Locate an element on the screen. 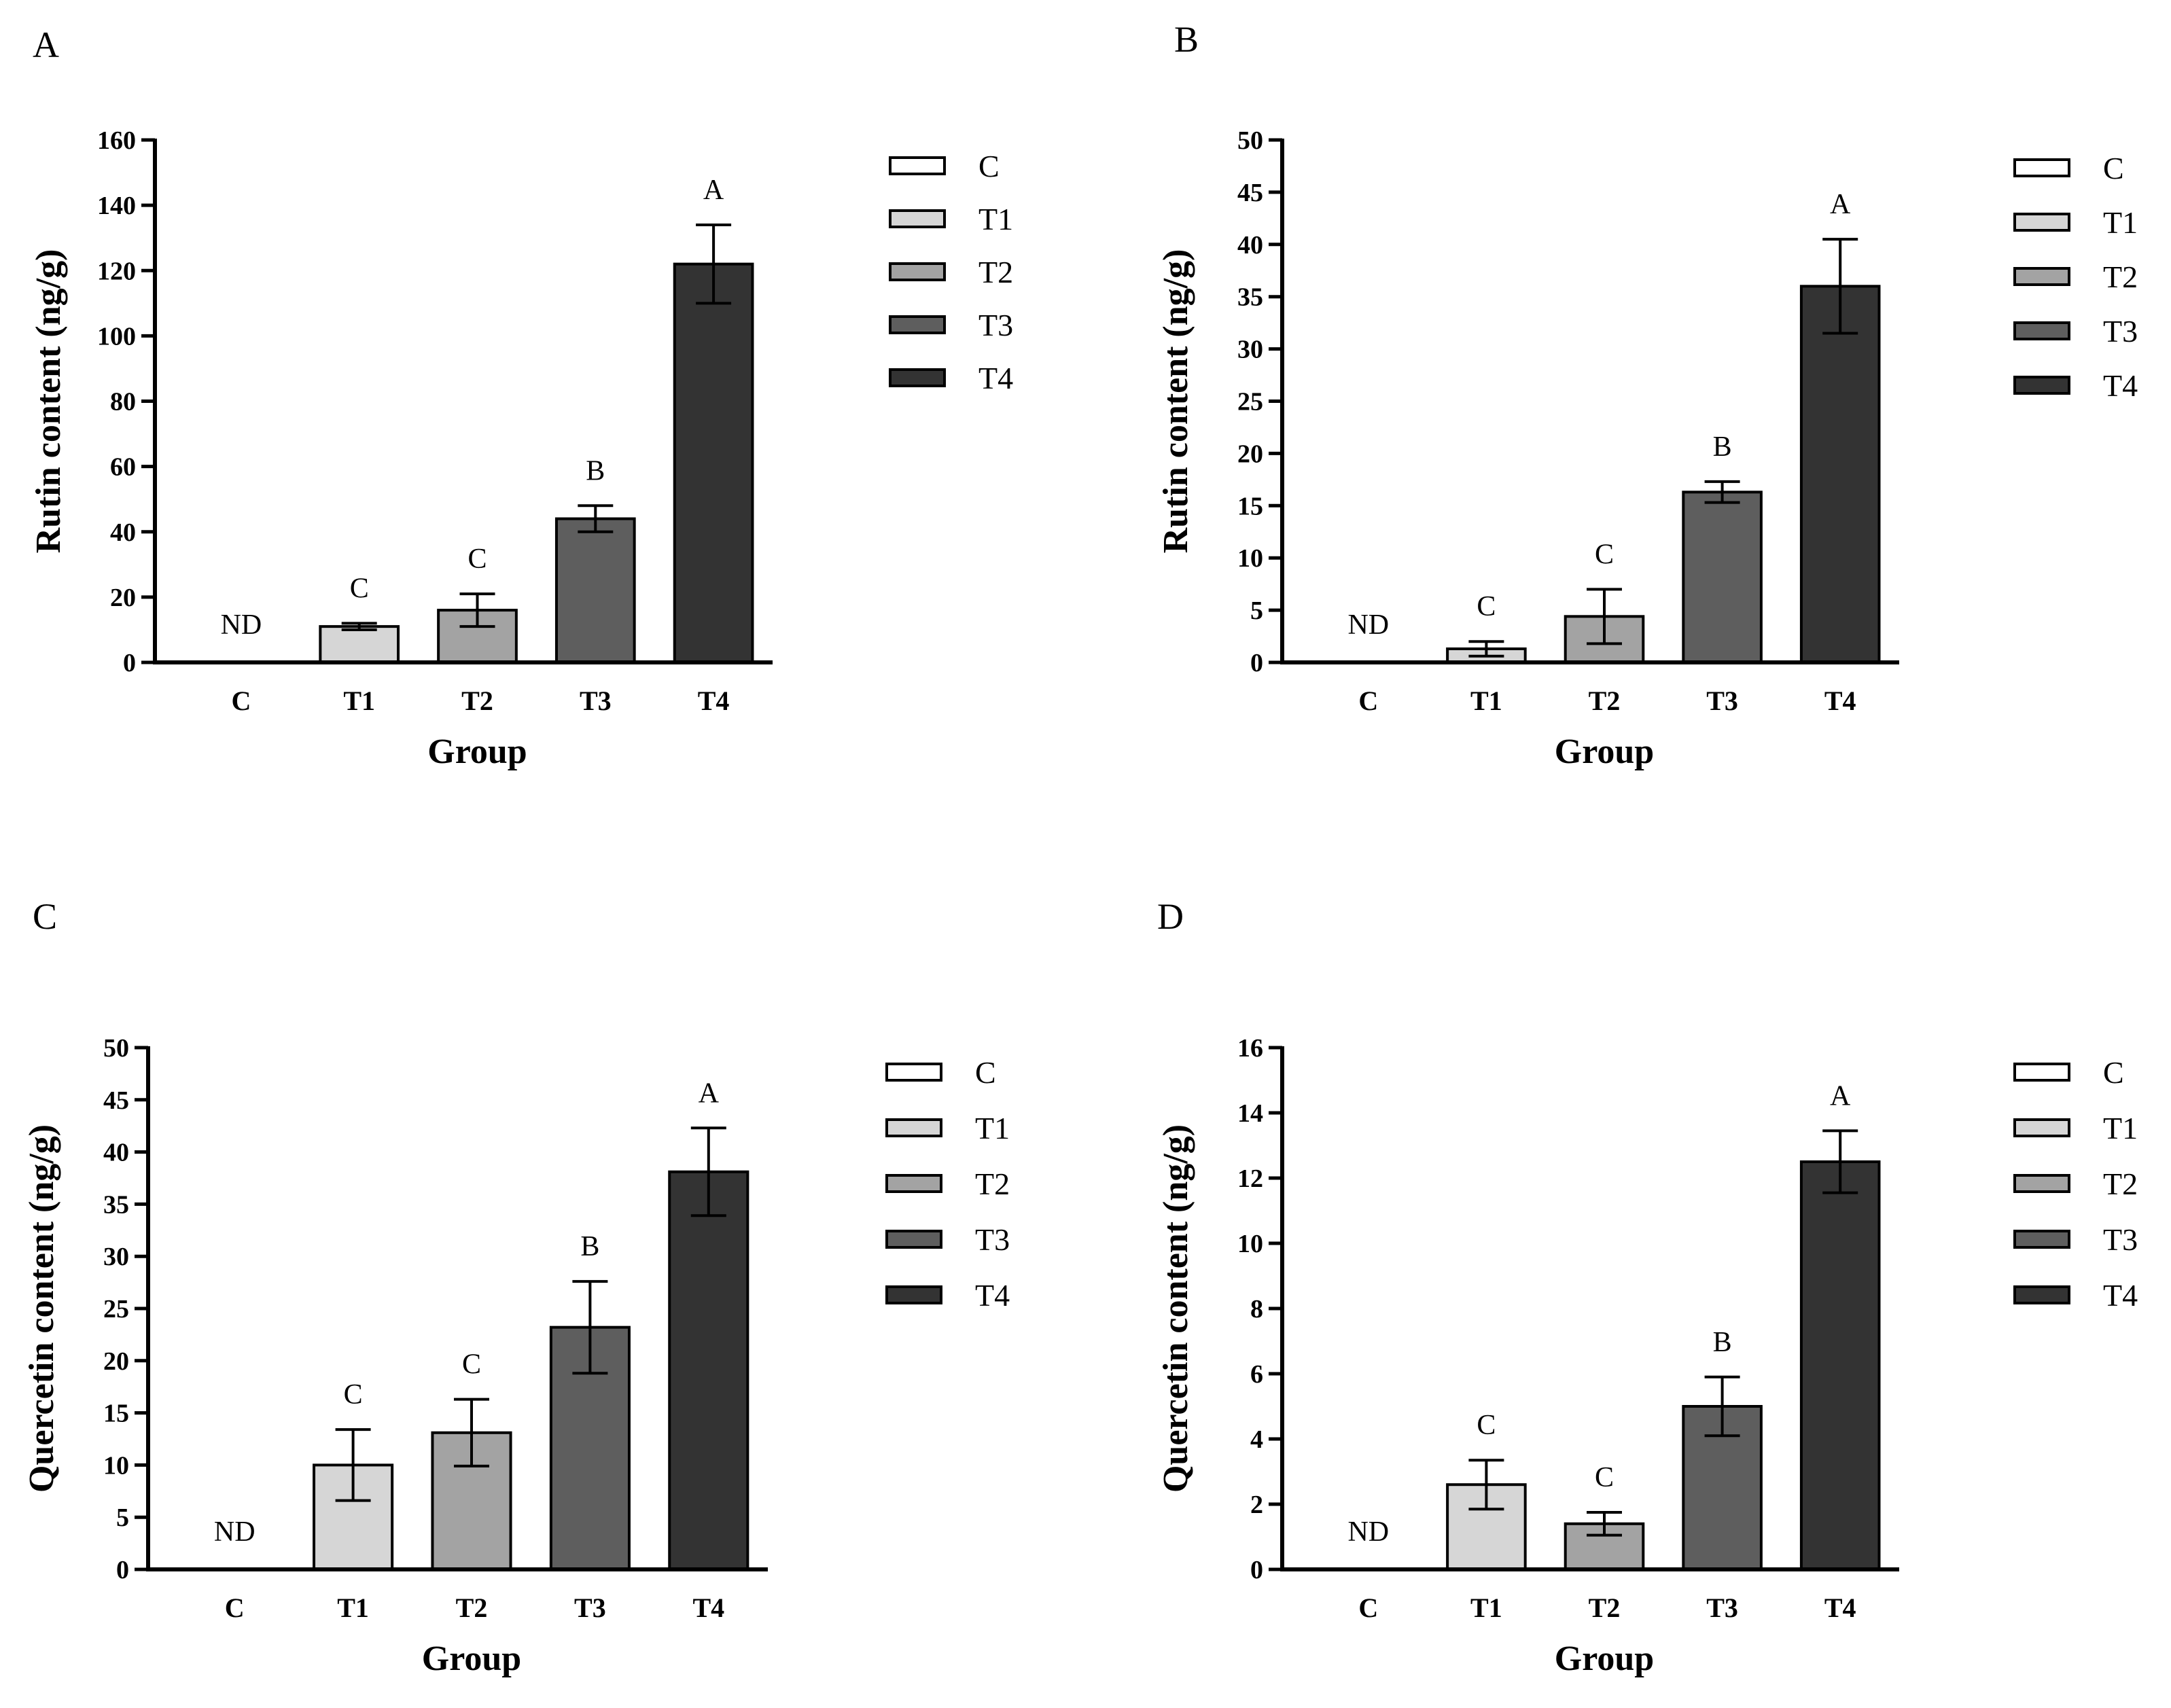 The width and height of the screenshot is (2171, 1708). y-axis-title: Rutin content (ng/g) is located at coordinates (48, 401).